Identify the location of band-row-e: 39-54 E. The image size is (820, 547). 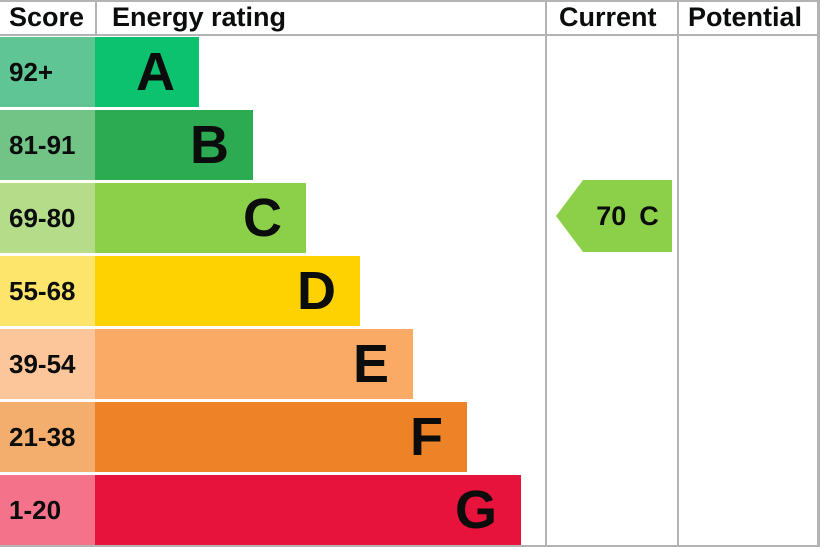
(260, 364).